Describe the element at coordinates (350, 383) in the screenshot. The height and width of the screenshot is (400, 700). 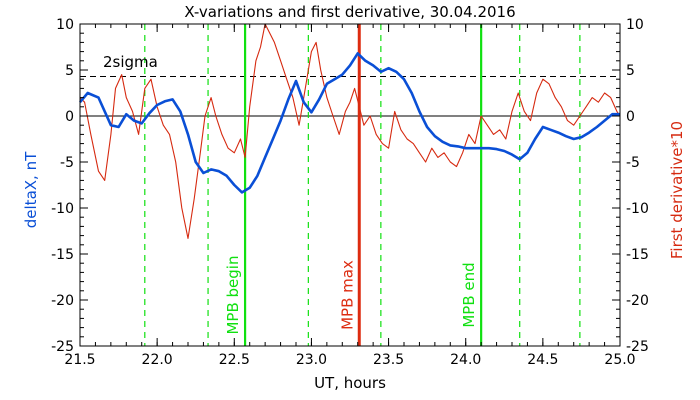
I see `x-axis-label: UT, hours` at that location.